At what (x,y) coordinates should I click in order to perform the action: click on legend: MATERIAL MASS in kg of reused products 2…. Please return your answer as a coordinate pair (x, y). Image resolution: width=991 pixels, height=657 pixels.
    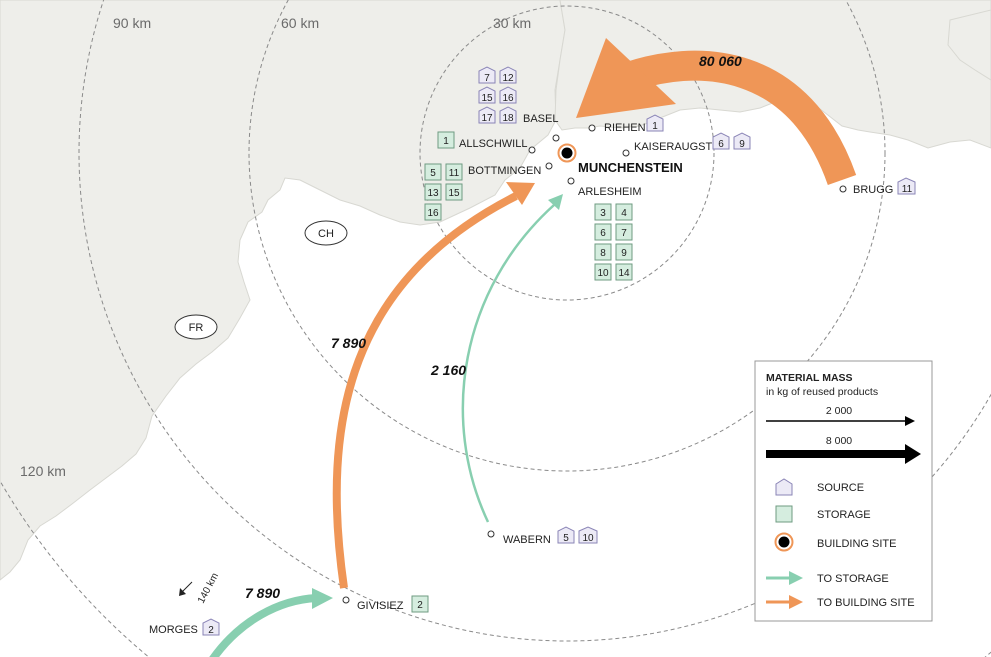
    Looking at the image, I should click on (843, 491).